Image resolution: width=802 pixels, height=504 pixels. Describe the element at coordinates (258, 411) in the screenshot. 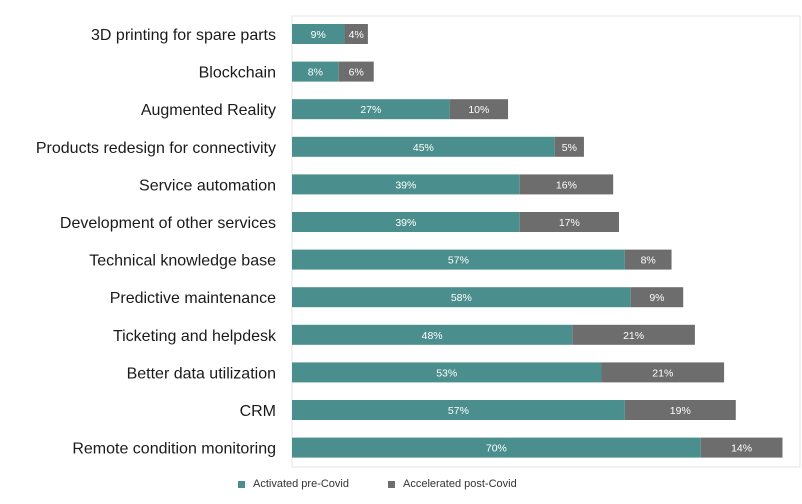

I see `category-label: CRM` at that location.